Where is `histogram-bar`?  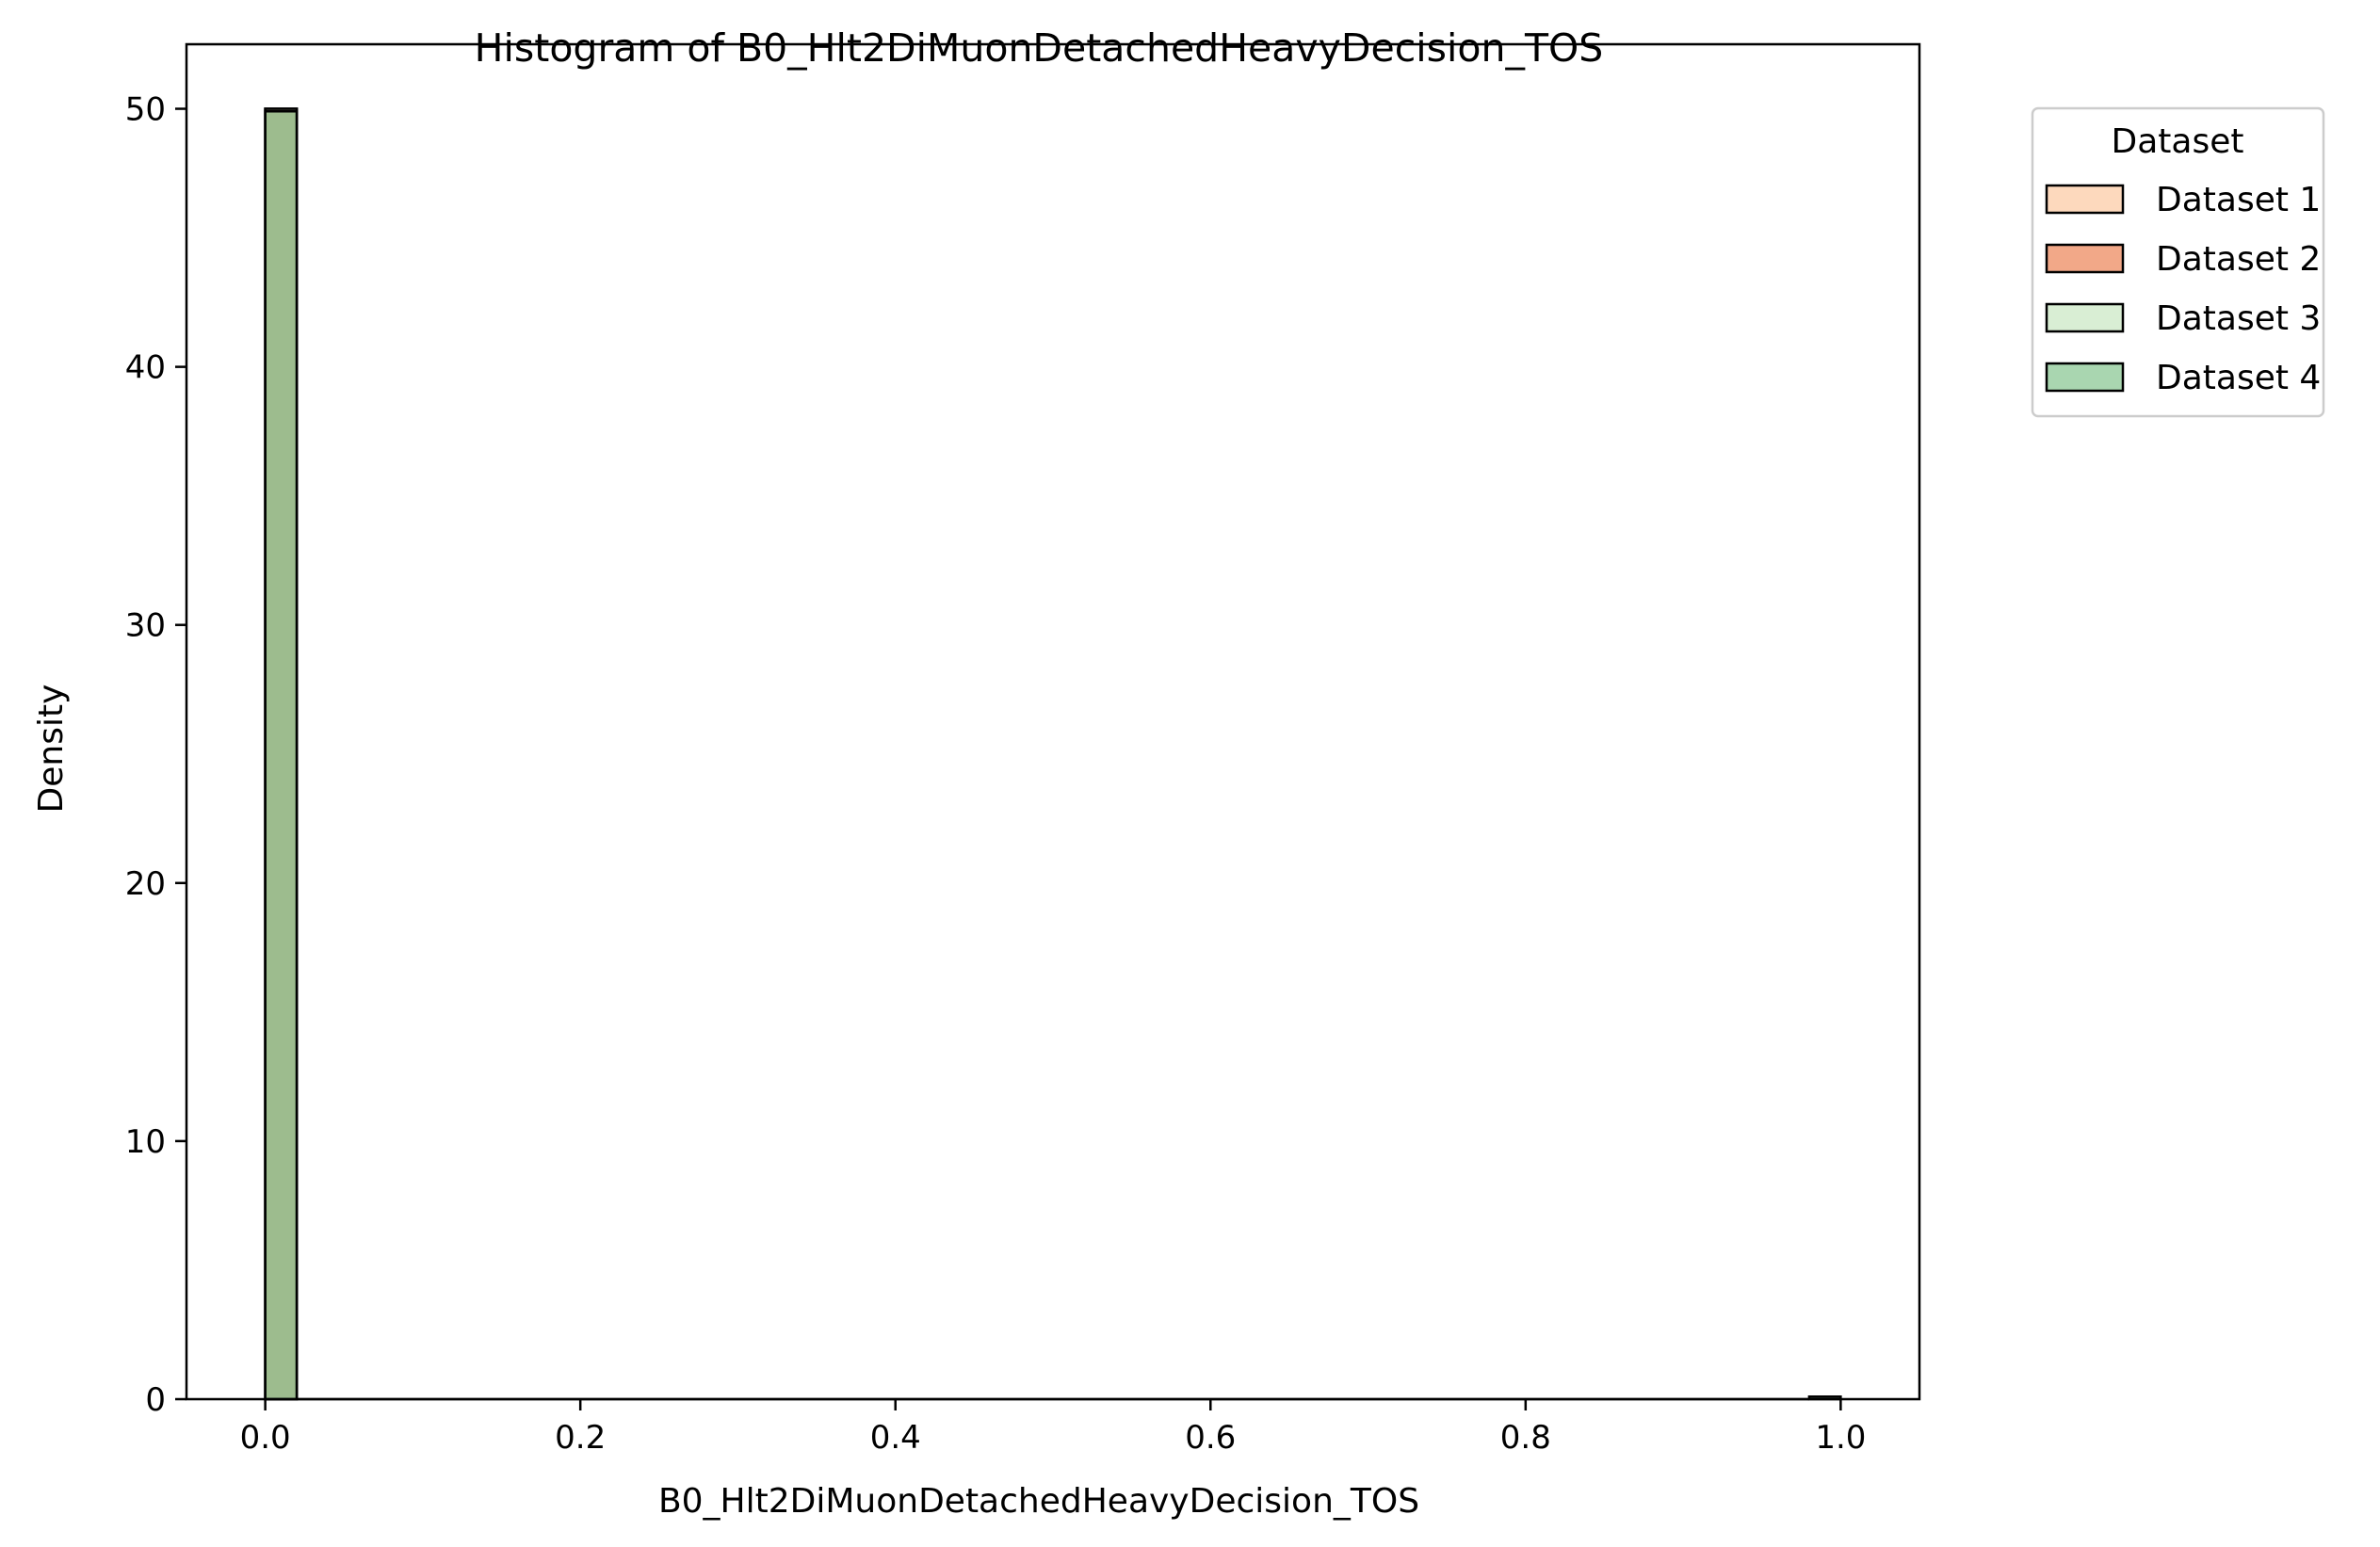 histogram-bar is located at coordinates (281, 755).